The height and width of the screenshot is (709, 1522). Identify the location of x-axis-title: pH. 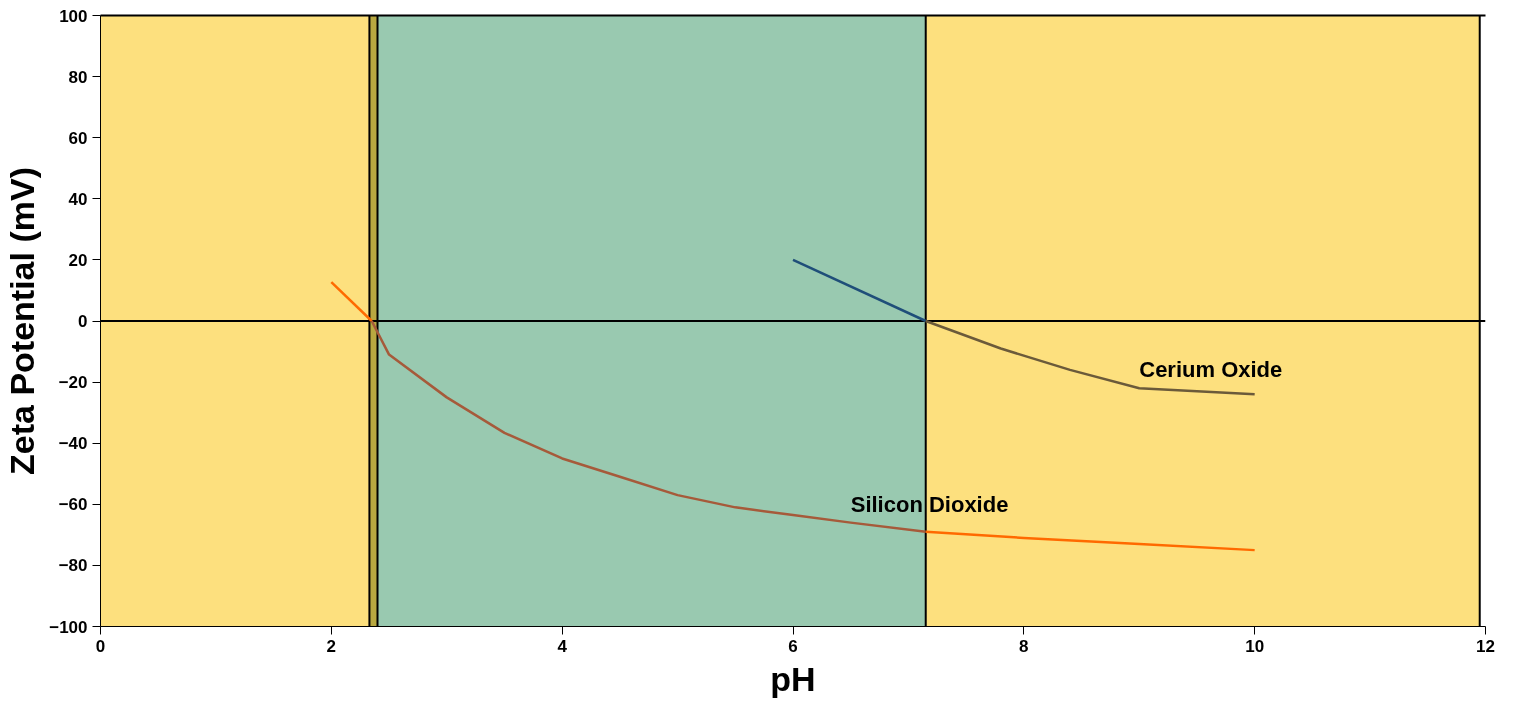
(793, 678).